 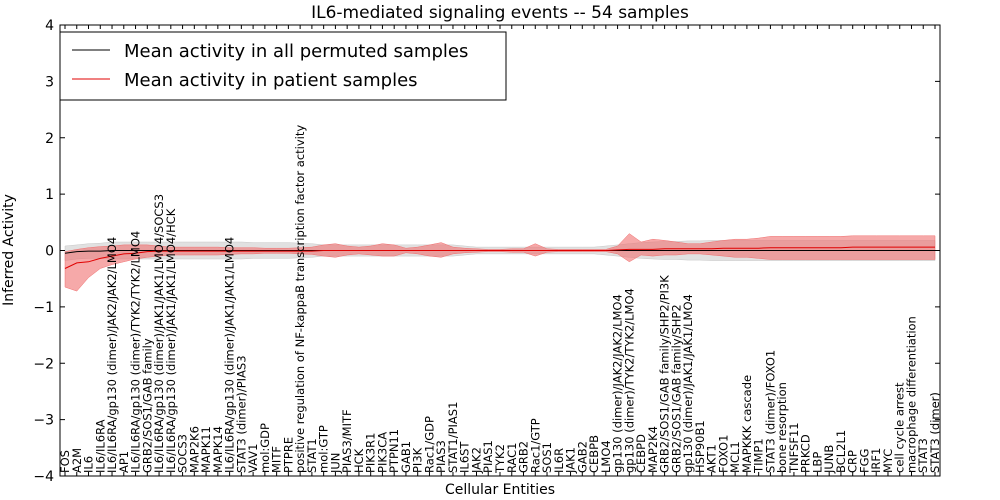 I want to click on x-tick-label: BCL2L1, so click(x=841, y=451).